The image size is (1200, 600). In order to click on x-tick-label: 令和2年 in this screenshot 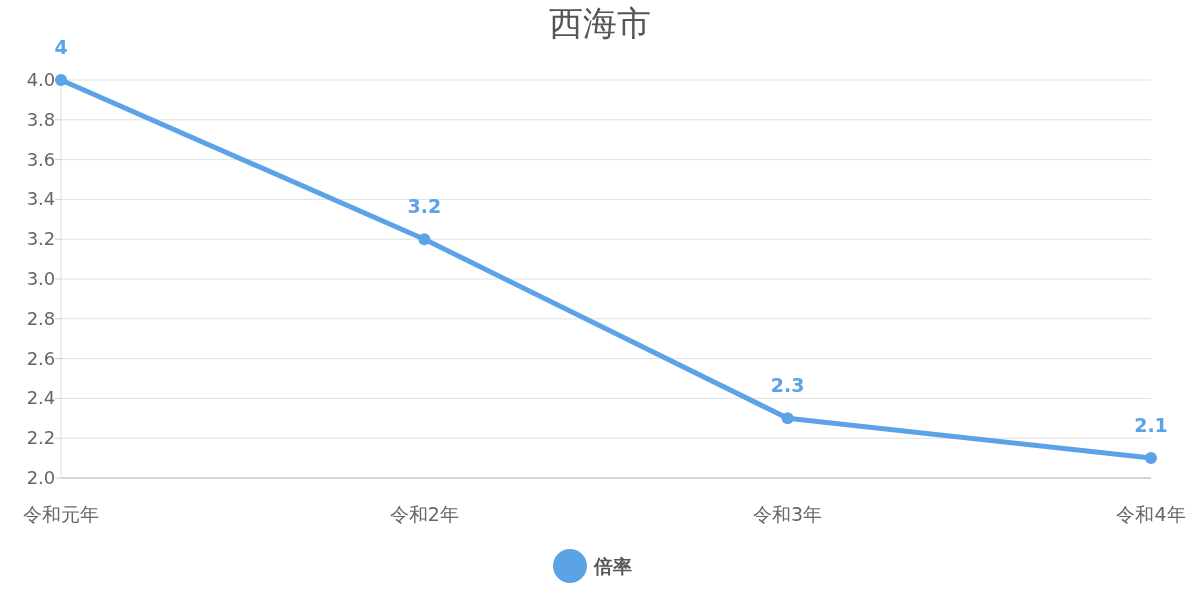, I will do `click(424, 514)`.